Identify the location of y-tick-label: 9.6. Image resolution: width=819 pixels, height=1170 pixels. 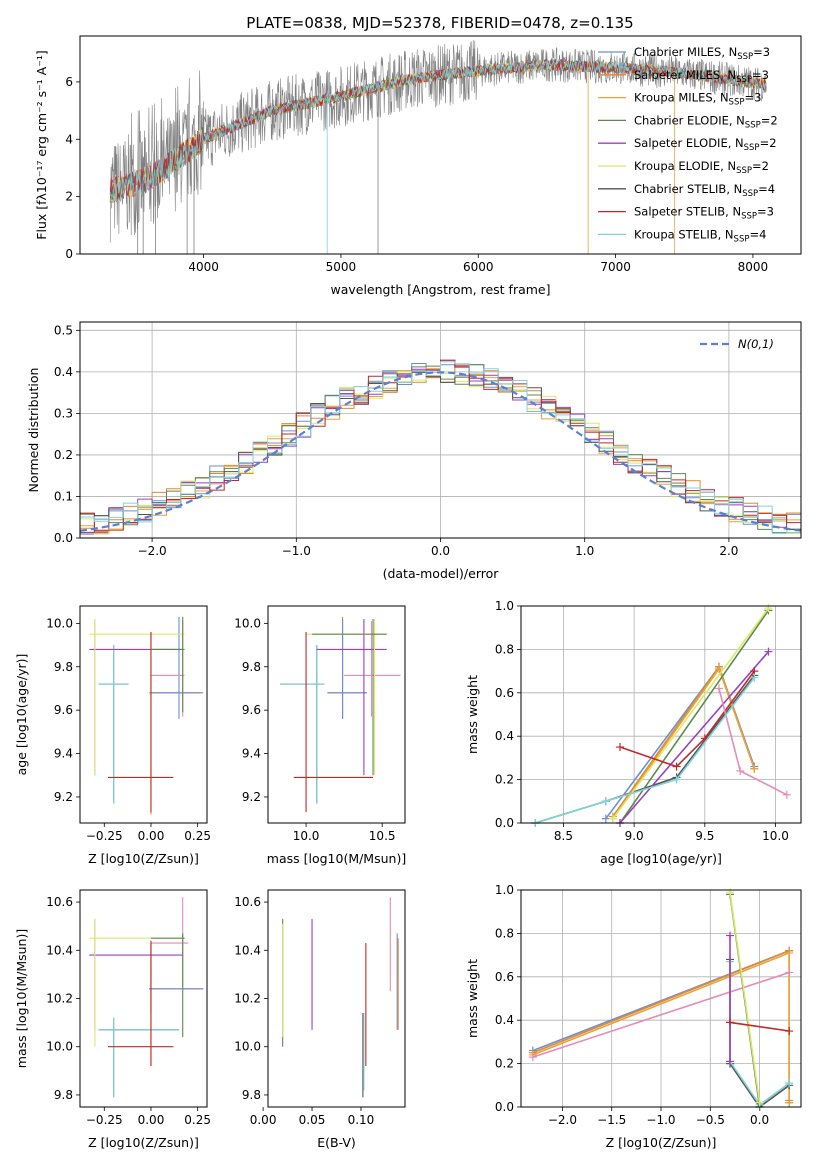
(251, 710).